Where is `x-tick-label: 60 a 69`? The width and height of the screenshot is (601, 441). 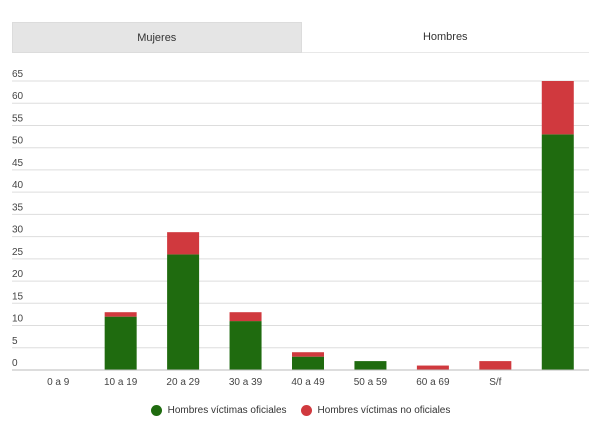 x-tick-label: 60 a 69 is located at coordinates (433, 382).